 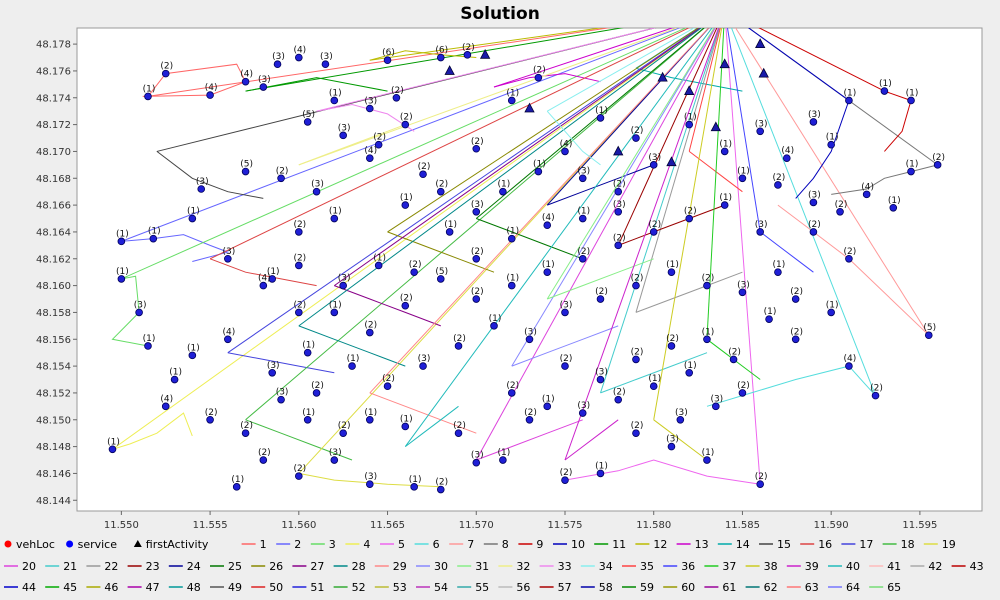 What do you see at coordinates (771, 566) in the screenshot?
I see `legend-label-38: 38` at bounding box center [771, 566].